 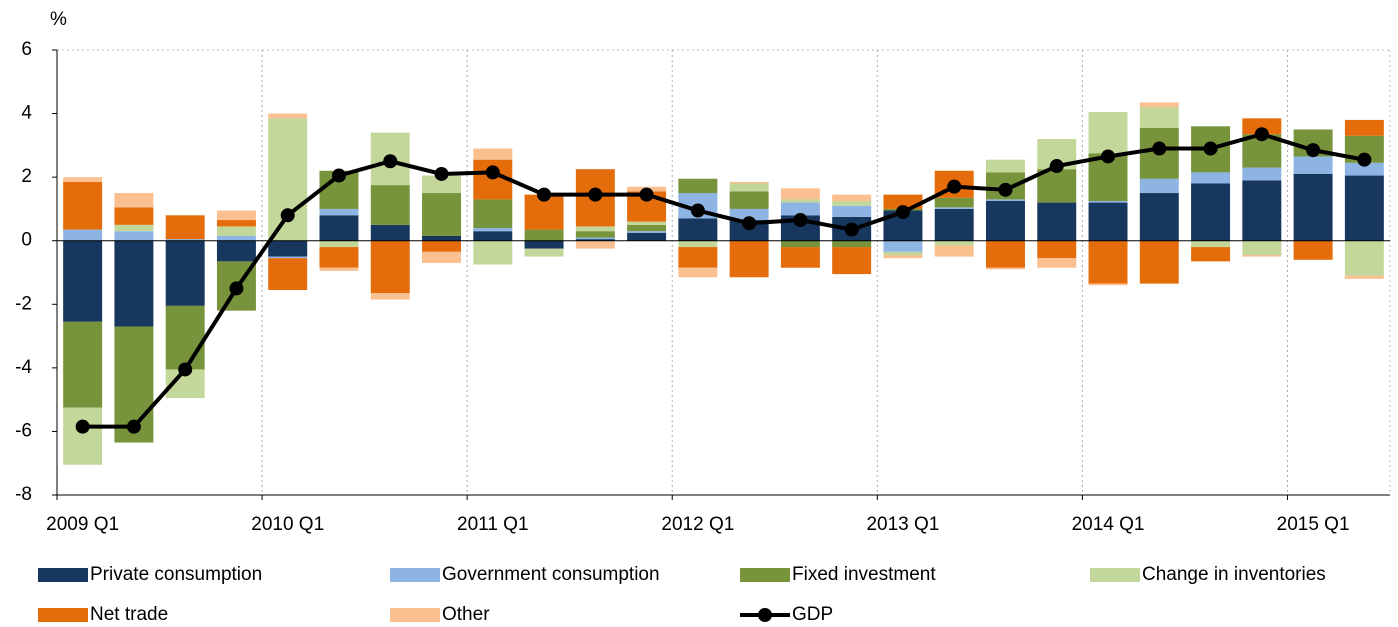 What do you see at coordinates (58, 19) in the screenshot?
I see `y-axis-label: %` at bounding box center [58, 19].